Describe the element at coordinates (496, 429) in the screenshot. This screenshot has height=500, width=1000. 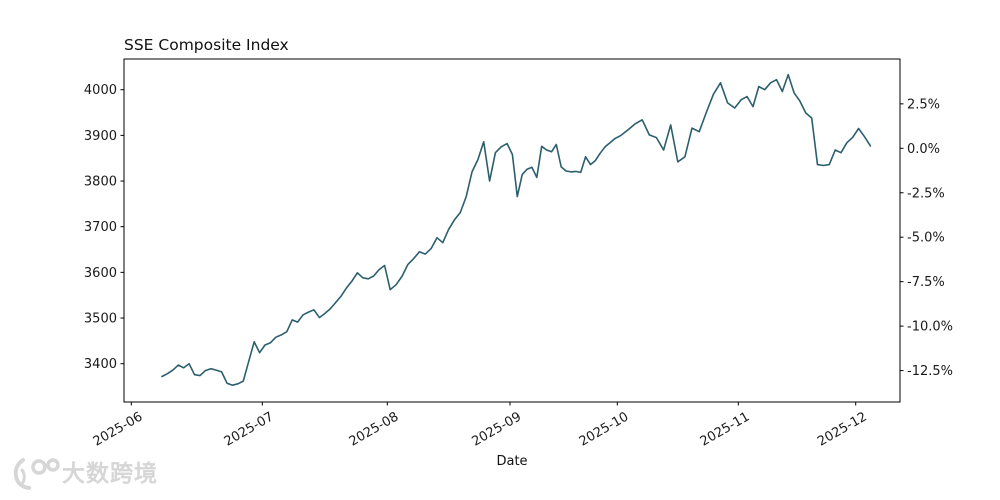
I see `x-tick-label: 2025-09` at that location.